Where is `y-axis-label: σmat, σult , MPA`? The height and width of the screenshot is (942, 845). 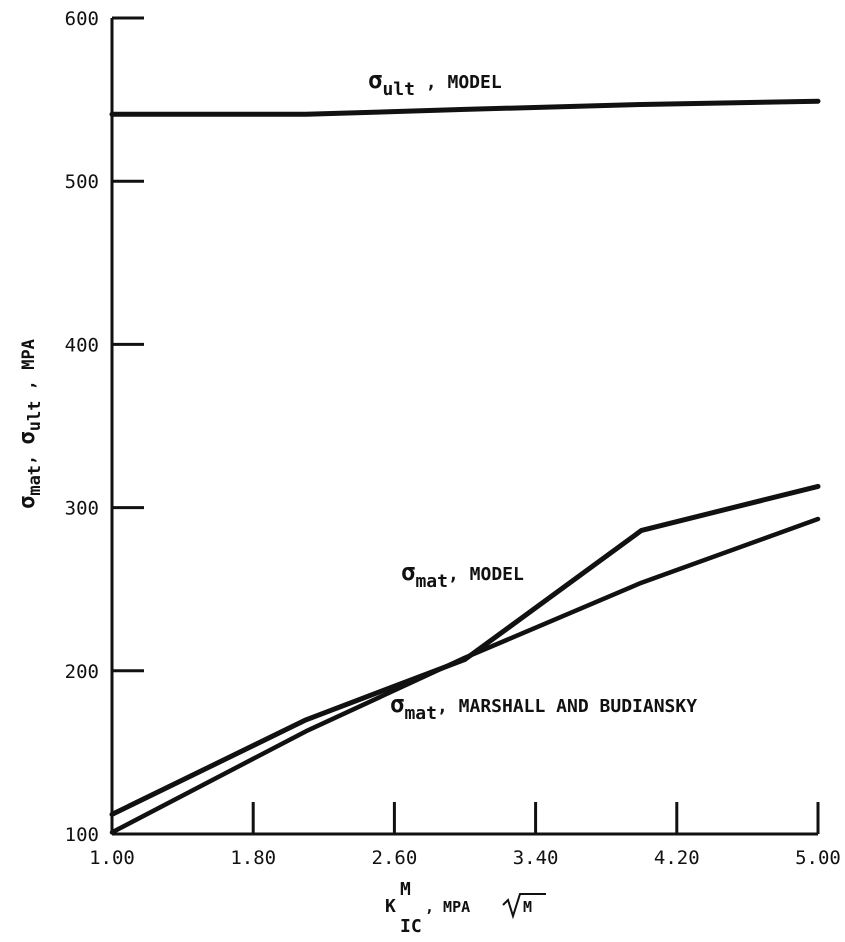 y-axis-label: σmat, σult , MPA is located at coordinates (30, 424).